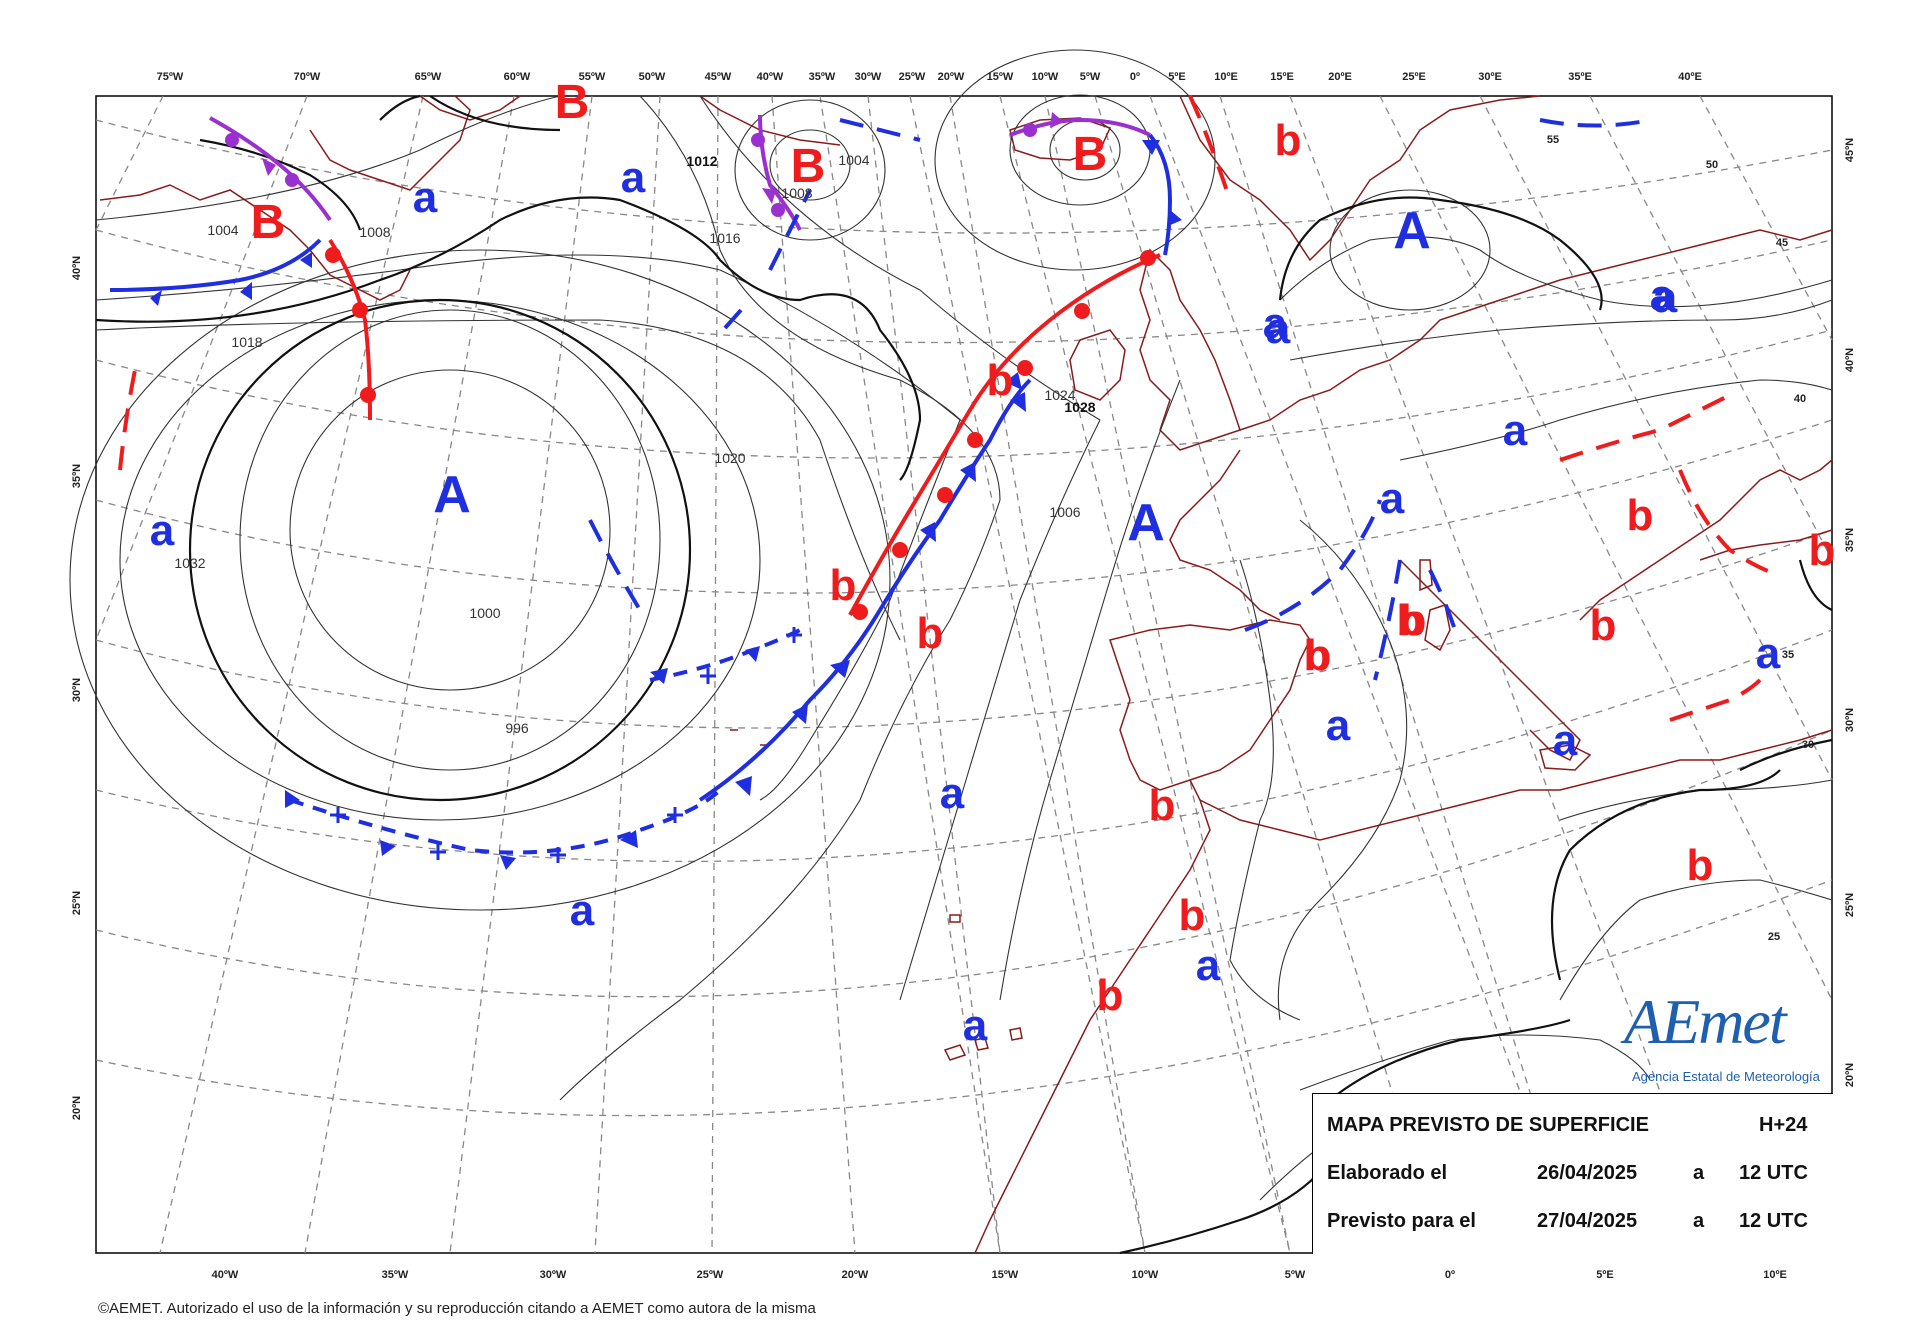 The width and height of the screenshot is (1920, 1344). Describe the element at coordinates (592, 77) in the screenshot. I see `top-longitude-label: 55ºW` at that location.